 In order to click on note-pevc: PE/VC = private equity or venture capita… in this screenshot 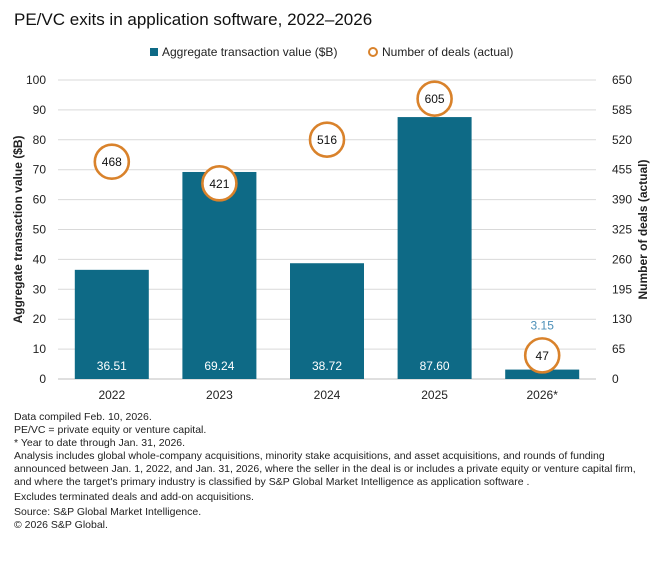, I will do `click(110, 430)`.